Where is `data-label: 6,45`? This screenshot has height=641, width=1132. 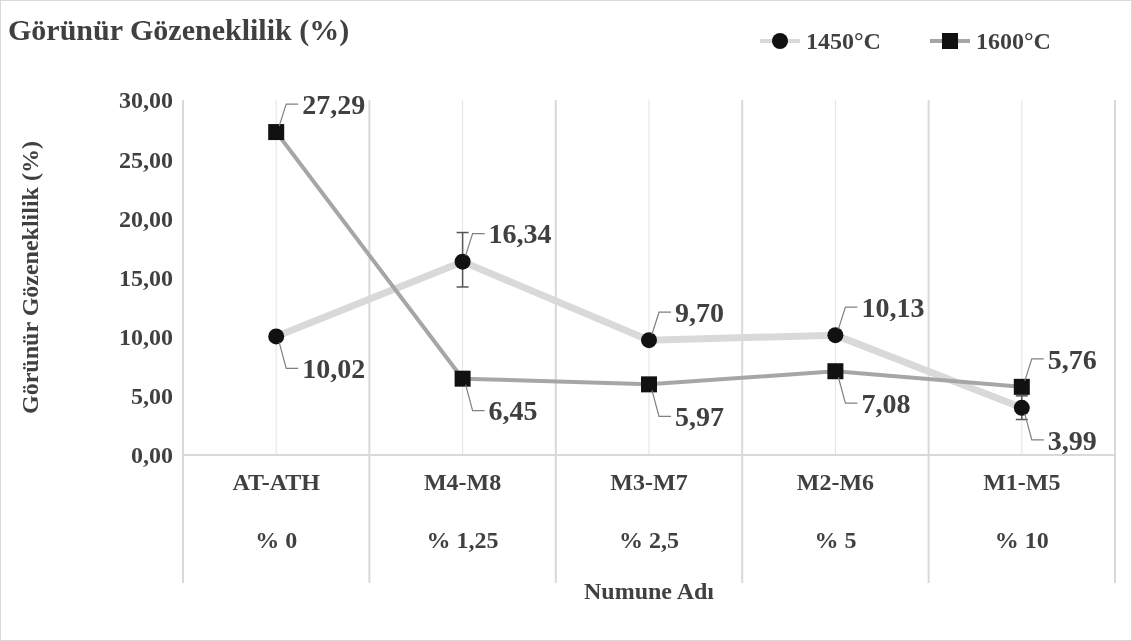
data-label: 6,45 is located at coordinates (513, 411).